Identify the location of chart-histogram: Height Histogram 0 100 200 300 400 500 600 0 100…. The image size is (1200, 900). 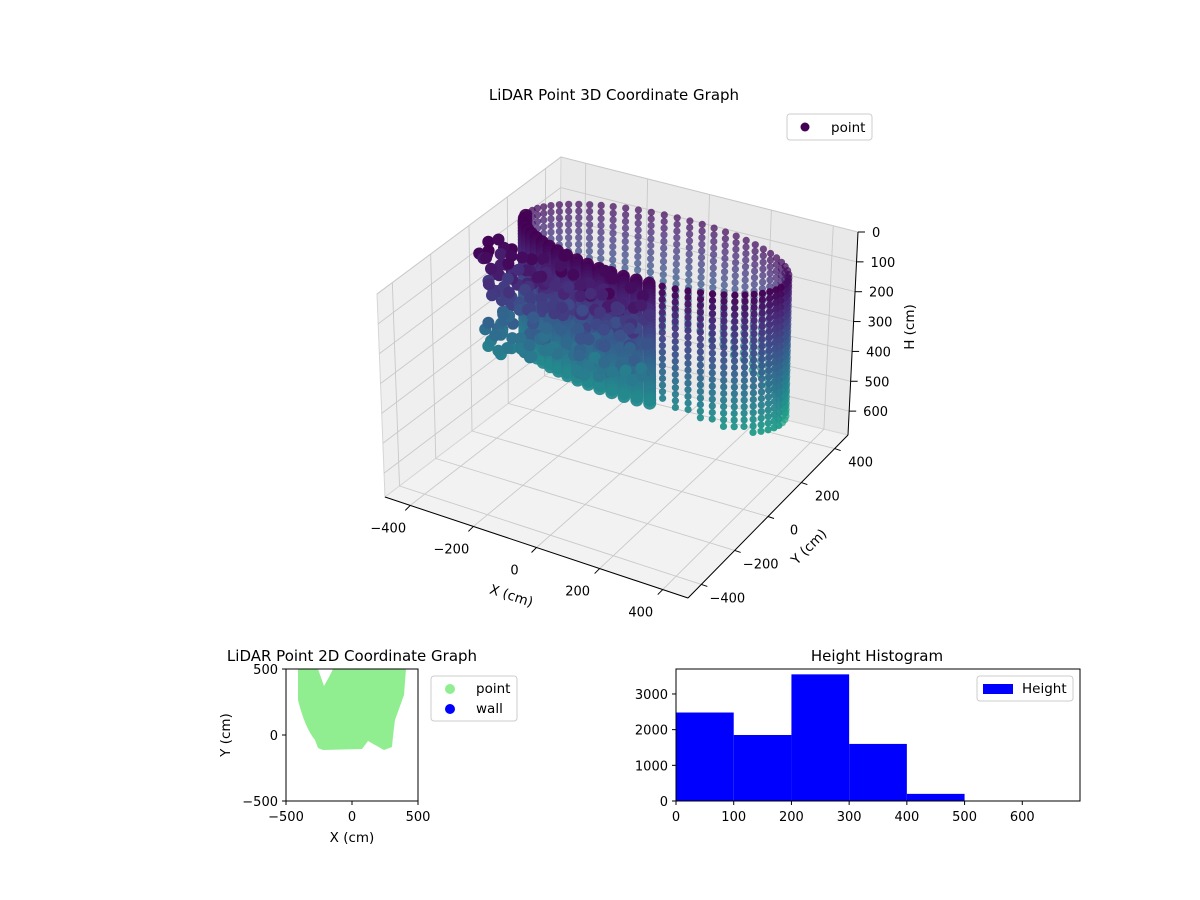
(857, 736).